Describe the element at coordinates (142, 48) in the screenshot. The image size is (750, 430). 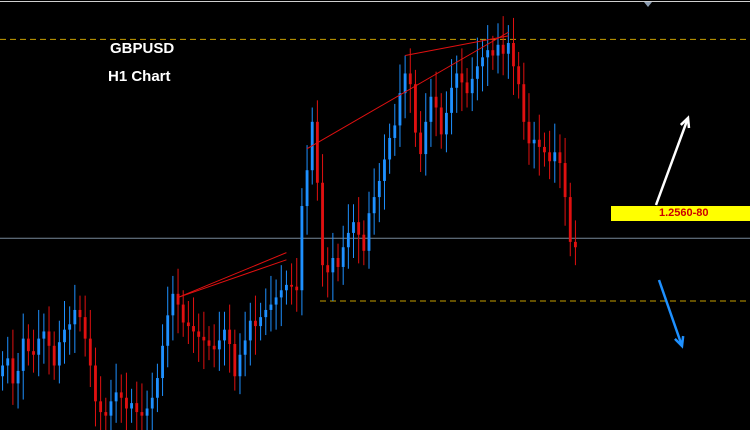
I see `symbol-title: GBPUSD` at that location.